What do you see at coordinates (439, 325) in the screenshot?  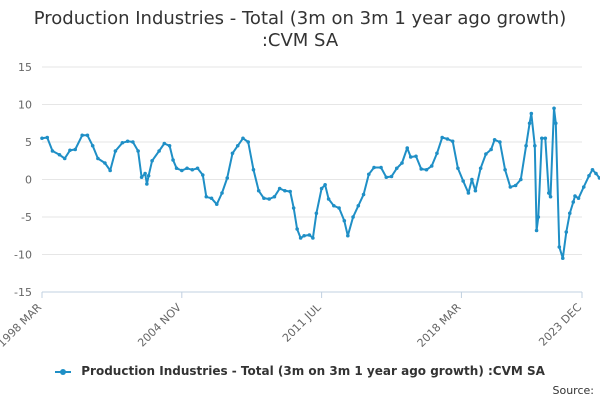 I see `x-tick-label: 2018 MAR` at bounding box center [439, 325].